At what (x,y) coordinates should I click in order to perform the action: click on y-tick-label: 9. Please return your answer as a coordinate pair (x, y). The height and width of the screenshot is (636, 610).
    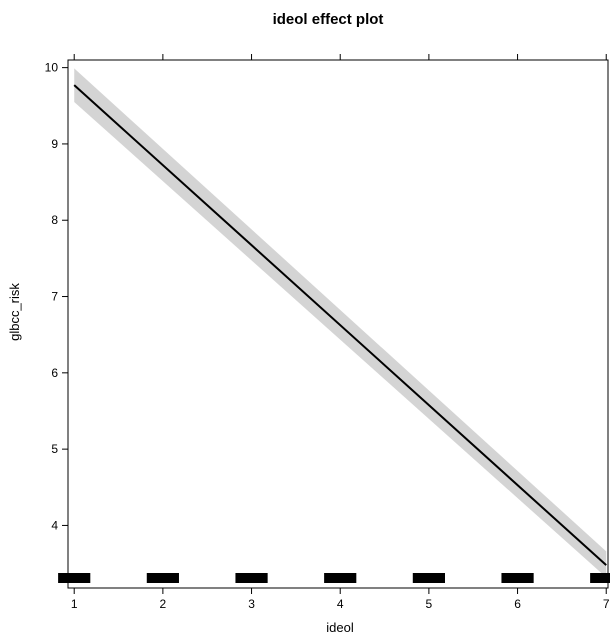
    Looking at the image, I should click on (54, 144).